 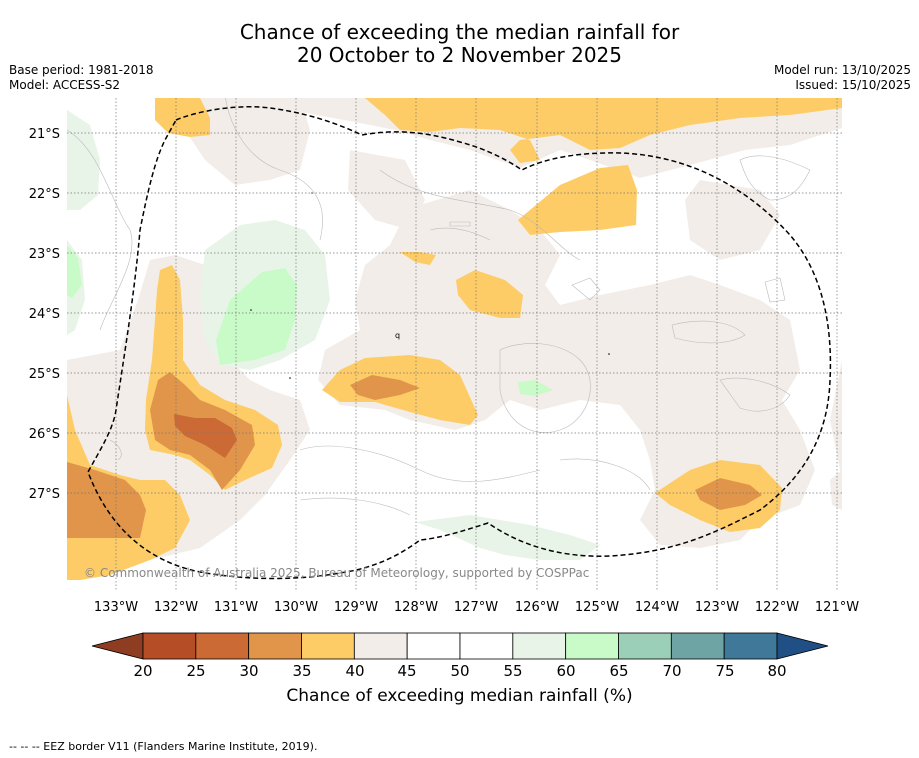 What do you see at coordinates (44, 254) in the screenshot?
I see `lat-label: 23°S` at bounding box center [44, 254].